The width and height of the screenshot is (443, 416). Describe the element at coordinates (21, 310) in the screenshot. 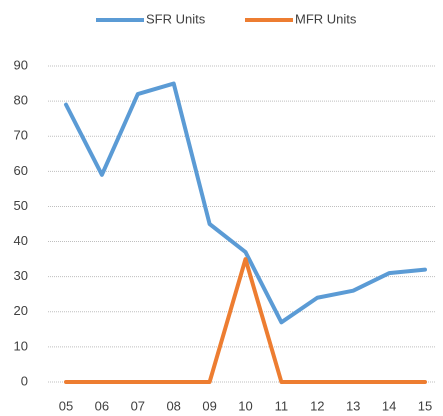

I see `y-tick-label: 20` at that location.